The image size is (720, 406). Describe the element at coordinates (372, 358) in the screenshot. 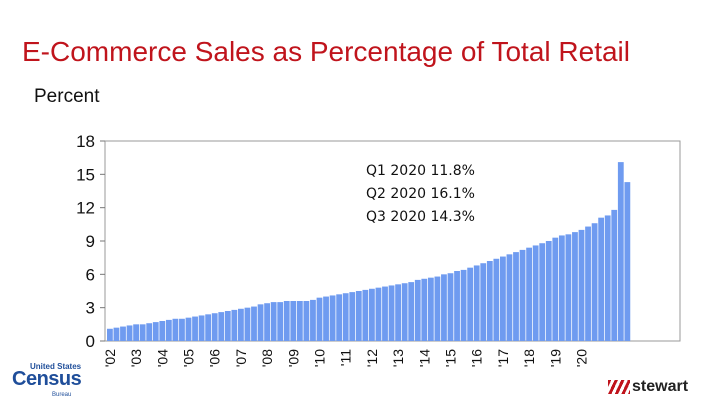

I see `x-tick-label: '12` at that location.